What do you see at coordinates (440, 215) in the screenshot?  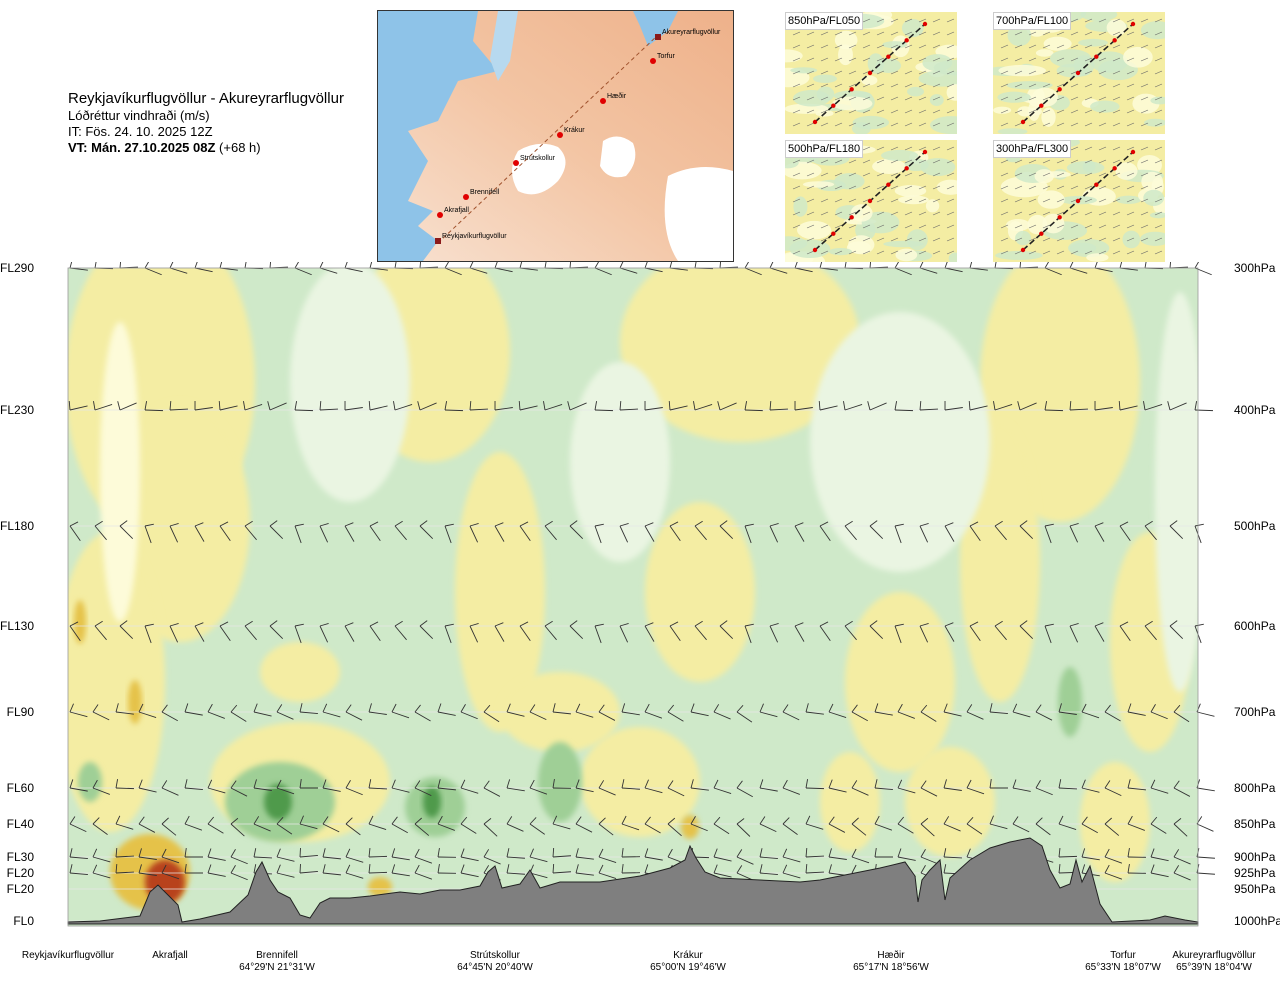 I see `map-point-marker` at bounding box center [440, 215].